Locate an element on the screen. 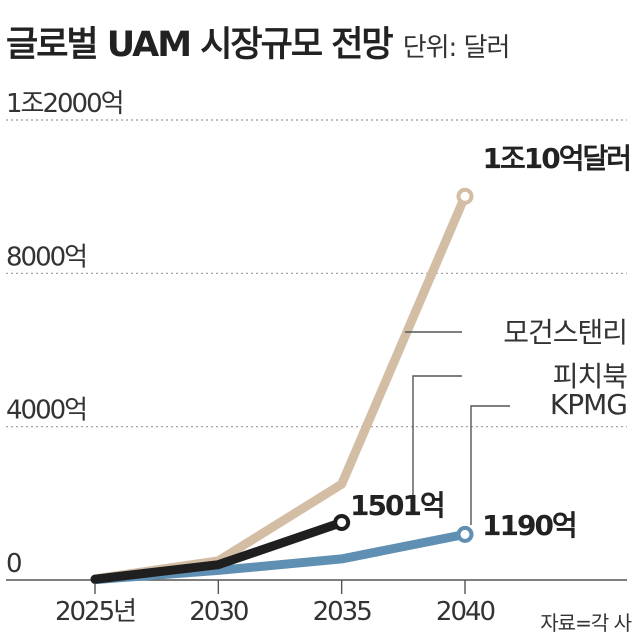 The width and height of the screenshot is (639, 644). y-tick-label: 1조2000억 is located at coordinates (64, 104).